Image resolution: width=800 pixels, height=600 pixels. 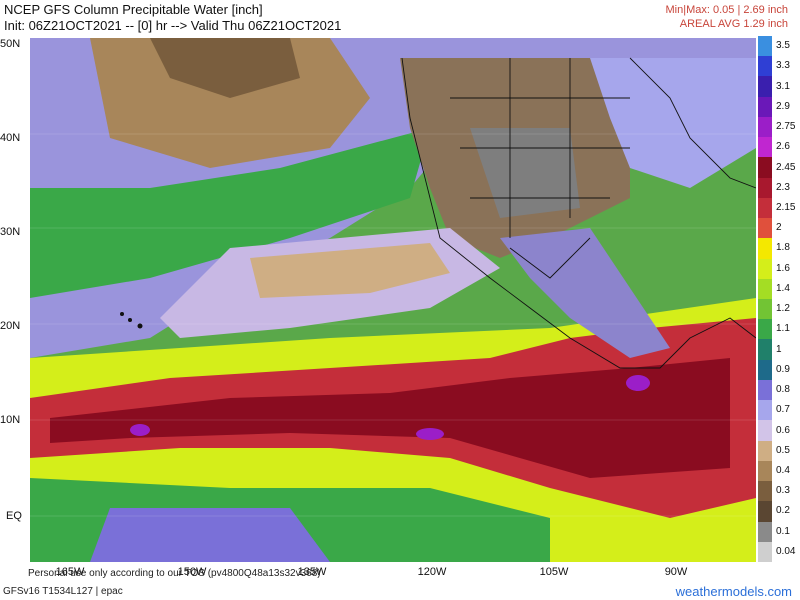 What do you see at coordinates (350, 270) in the screenshot?
I see `dry-tongue-core` at bounding box center [350, 270].